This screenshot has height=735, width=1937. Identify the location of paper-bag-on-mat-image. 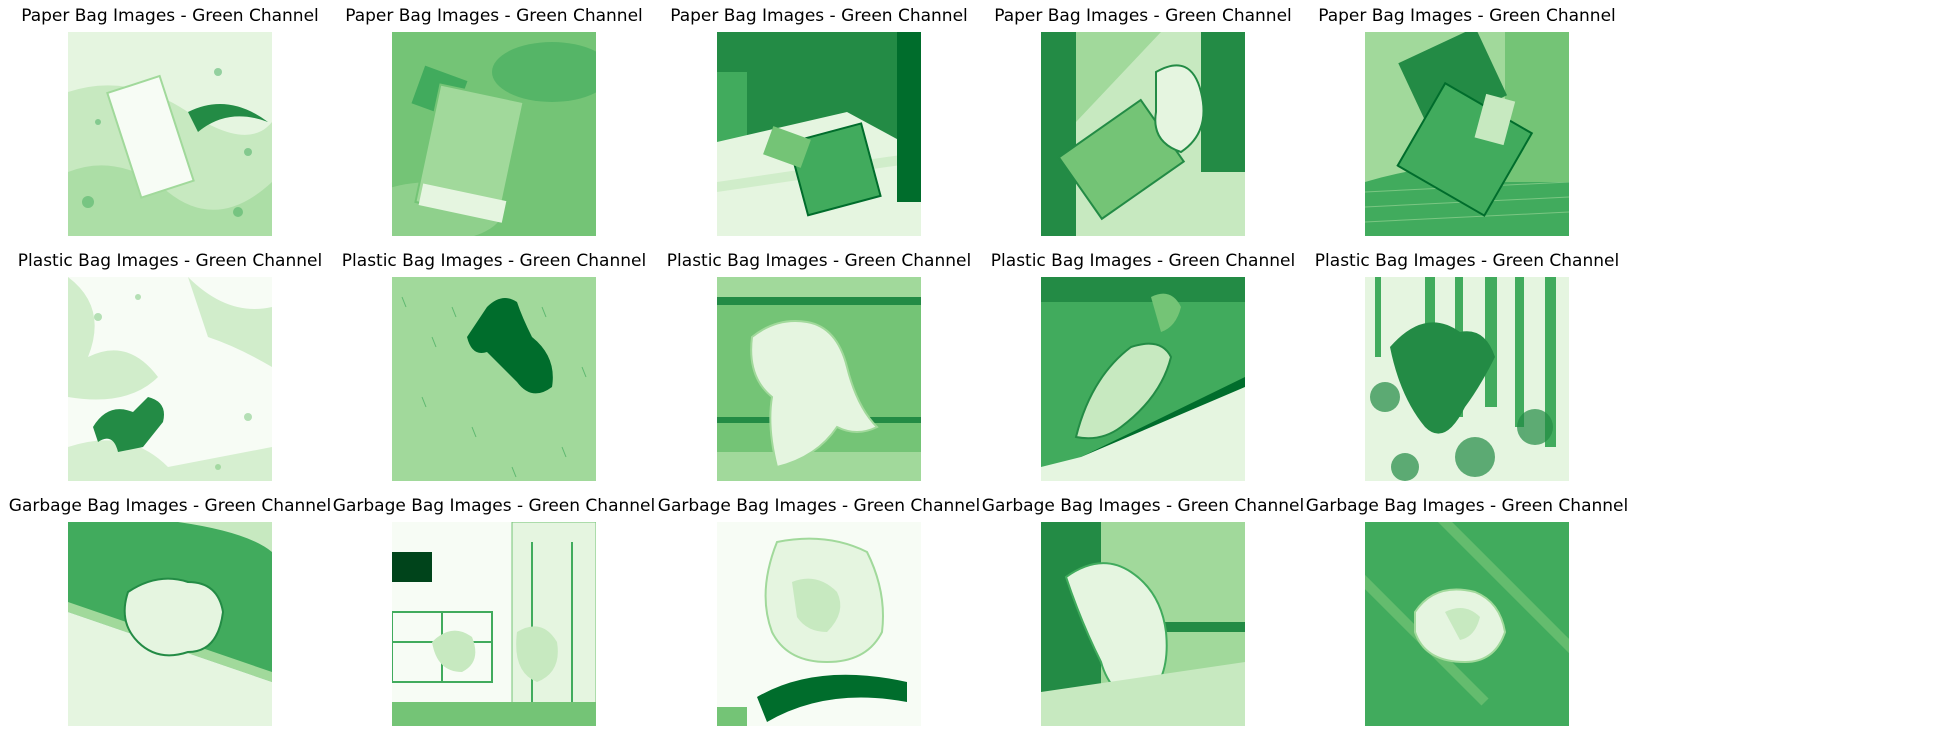
(1467, 134).